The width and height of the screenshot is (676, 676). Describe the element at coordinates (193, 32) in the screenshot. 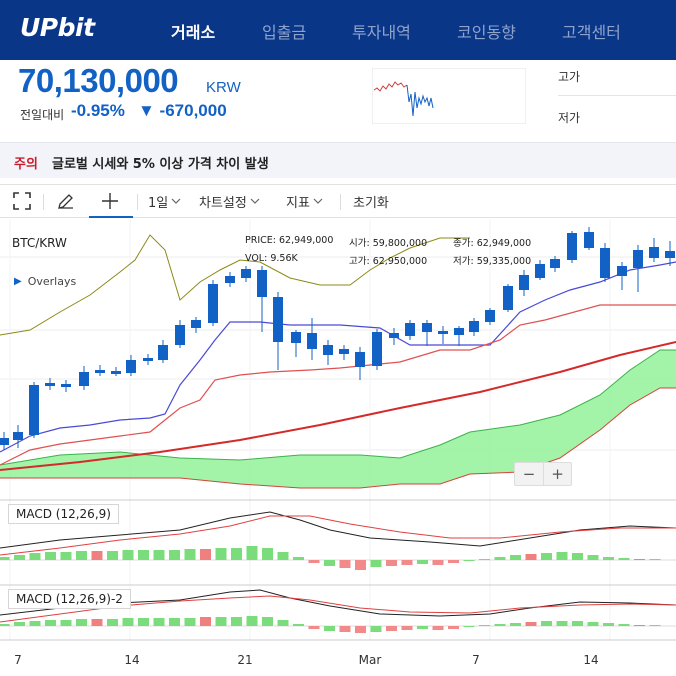

I see `nav-exchange: 거래소` at that location.